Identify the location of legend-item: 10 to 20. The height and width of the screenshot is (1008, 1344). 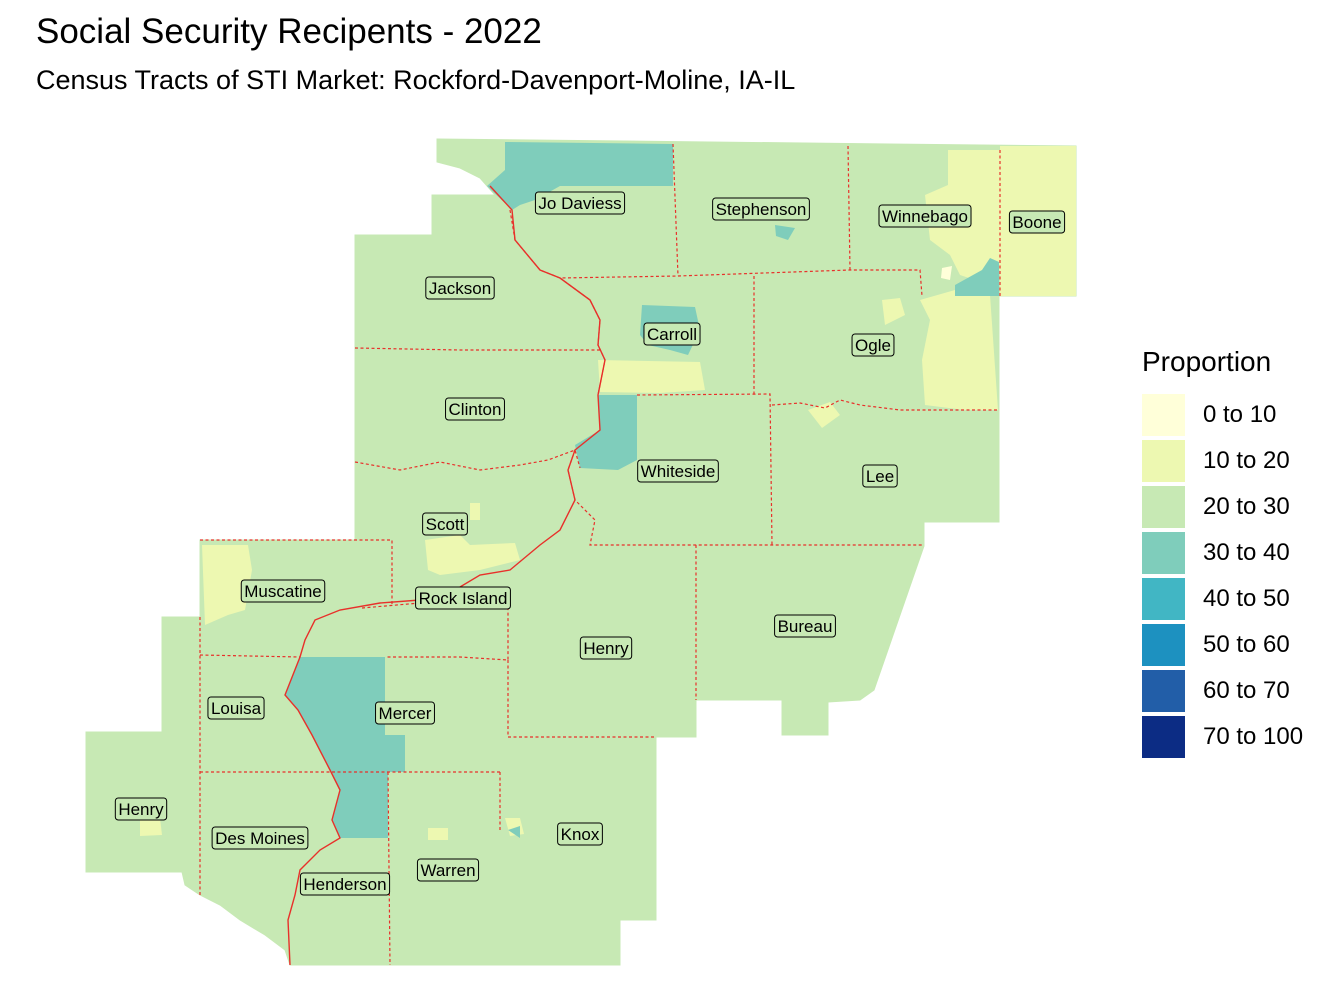
(1222, 461).